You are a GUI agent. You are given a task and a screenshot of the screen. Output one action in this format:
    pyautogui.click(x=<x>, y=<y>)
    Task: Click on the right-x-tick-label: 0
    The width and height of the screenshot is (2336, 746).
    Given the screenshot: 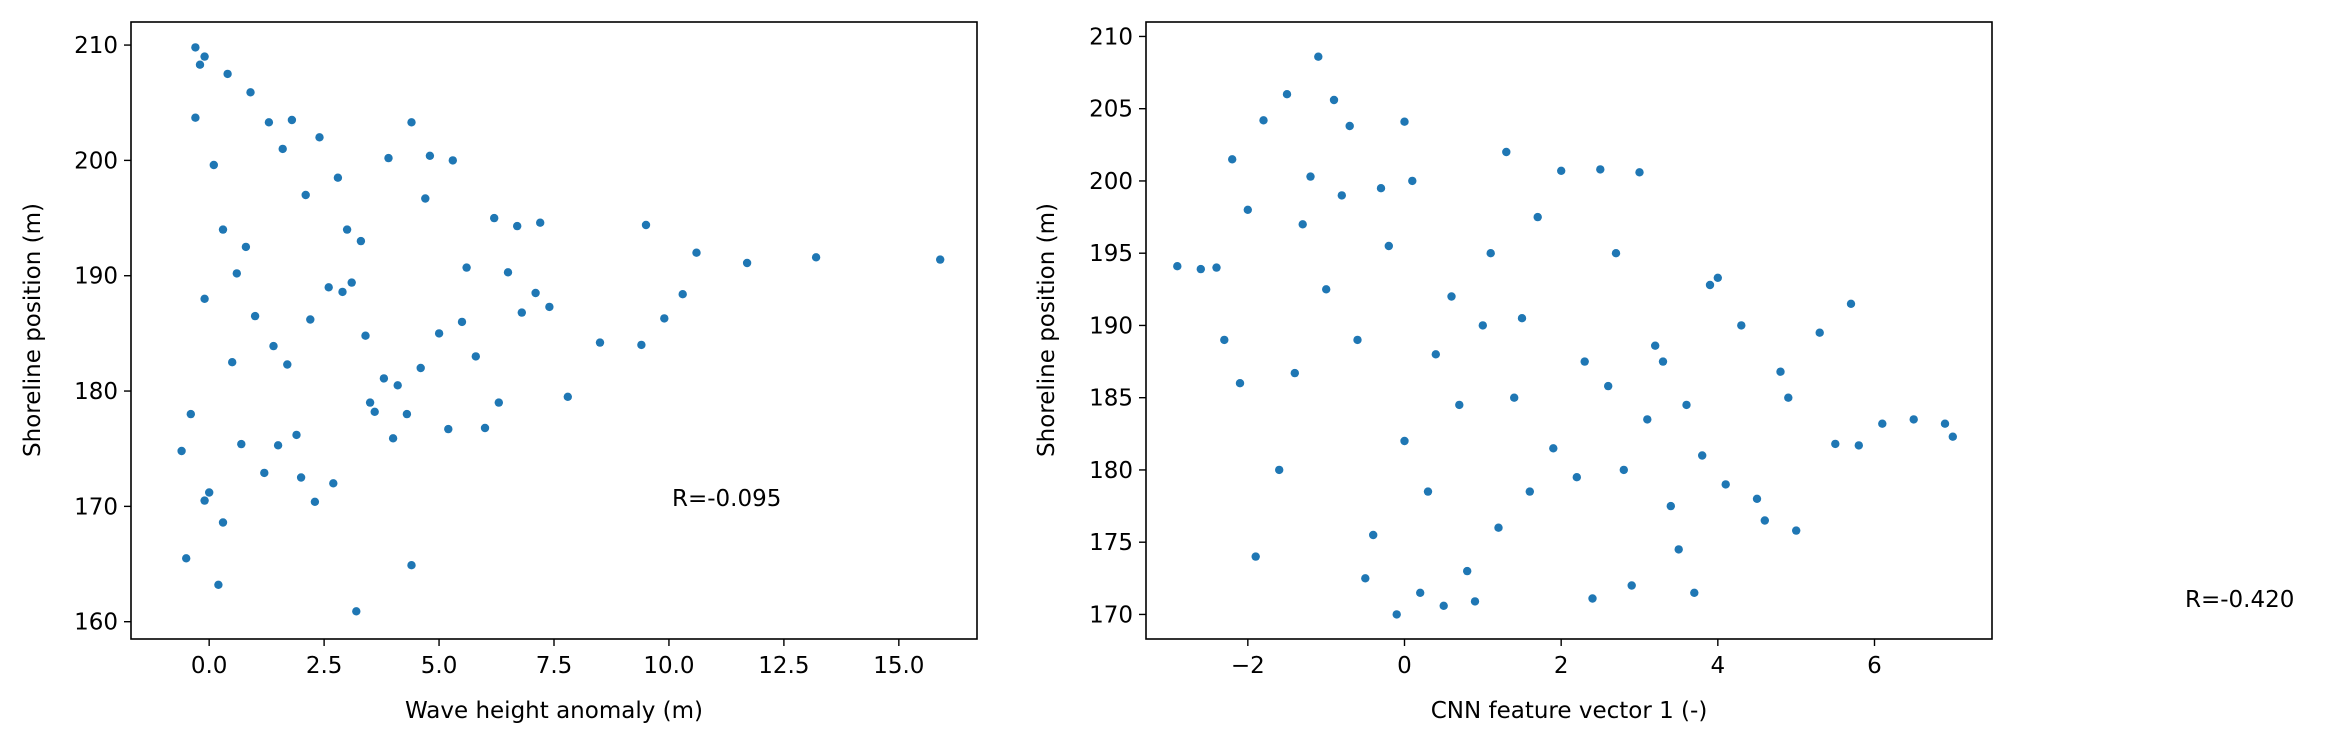 What is the action you would take?
    pyautogui.click(x=1404, y=666)
    